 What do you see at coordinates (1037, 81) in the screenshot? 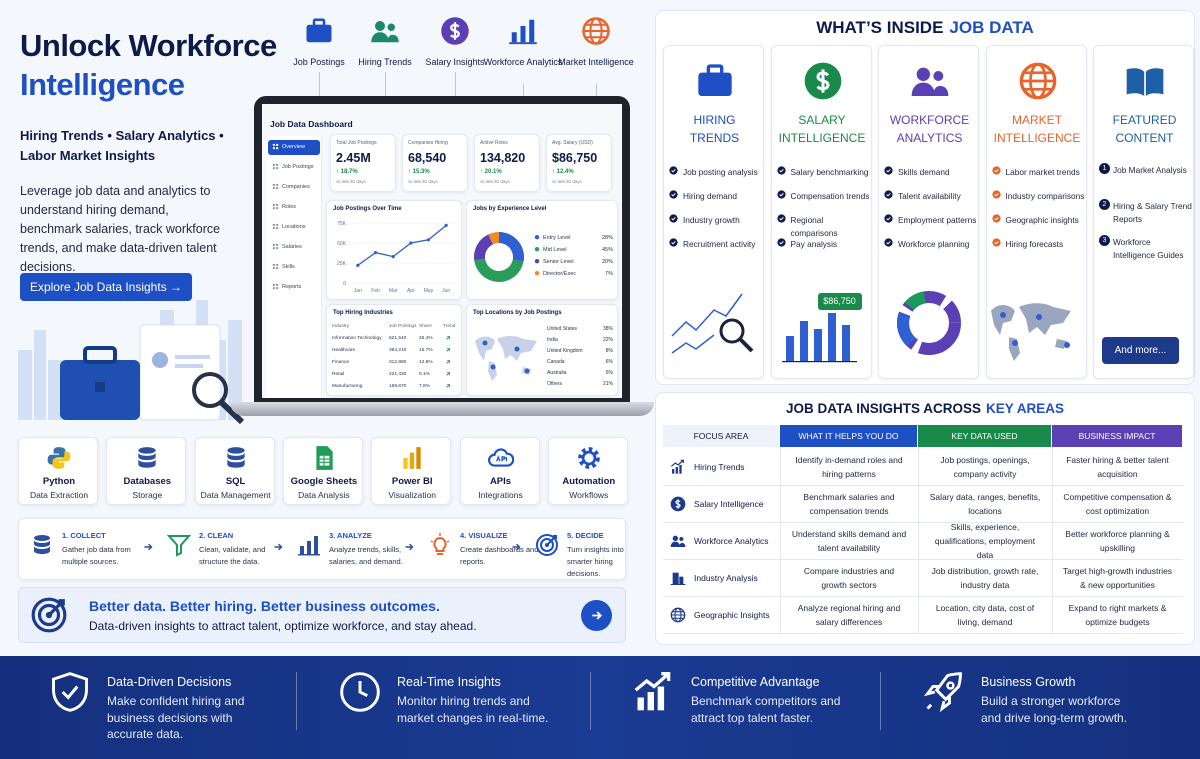
I see `column-icon` at bounding box center [1037, 81].